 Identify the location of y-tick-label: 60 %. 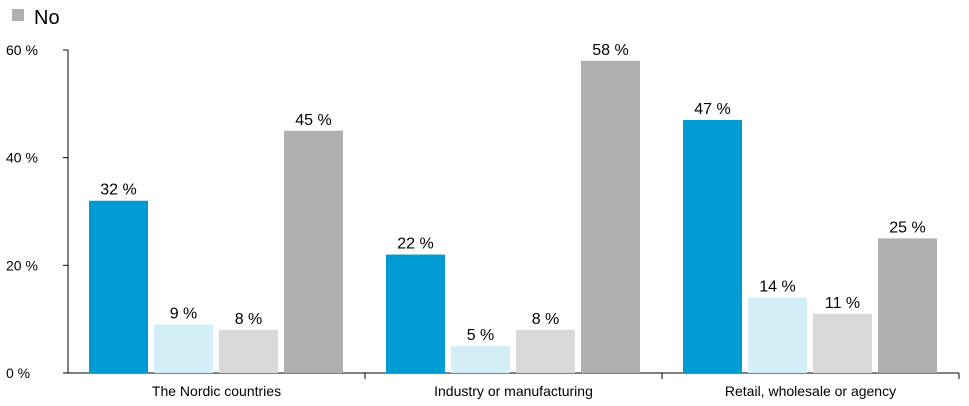
(22, 50).